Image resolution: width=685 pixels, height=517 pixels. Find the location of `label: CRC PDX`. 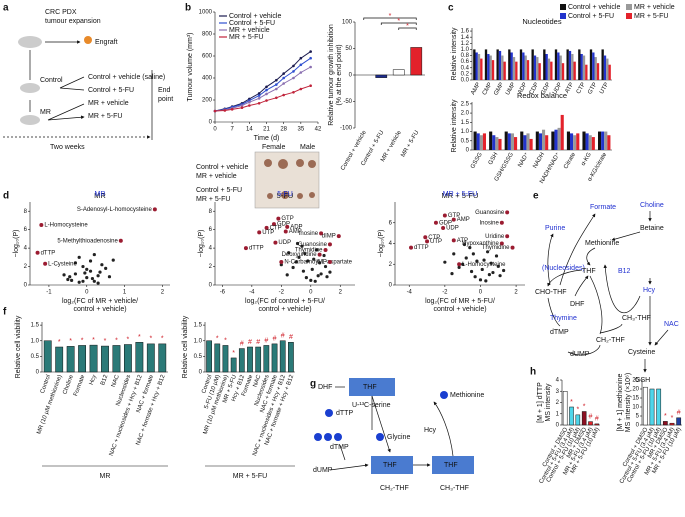

label: CRC PDX is located at coordinates (61, 12).